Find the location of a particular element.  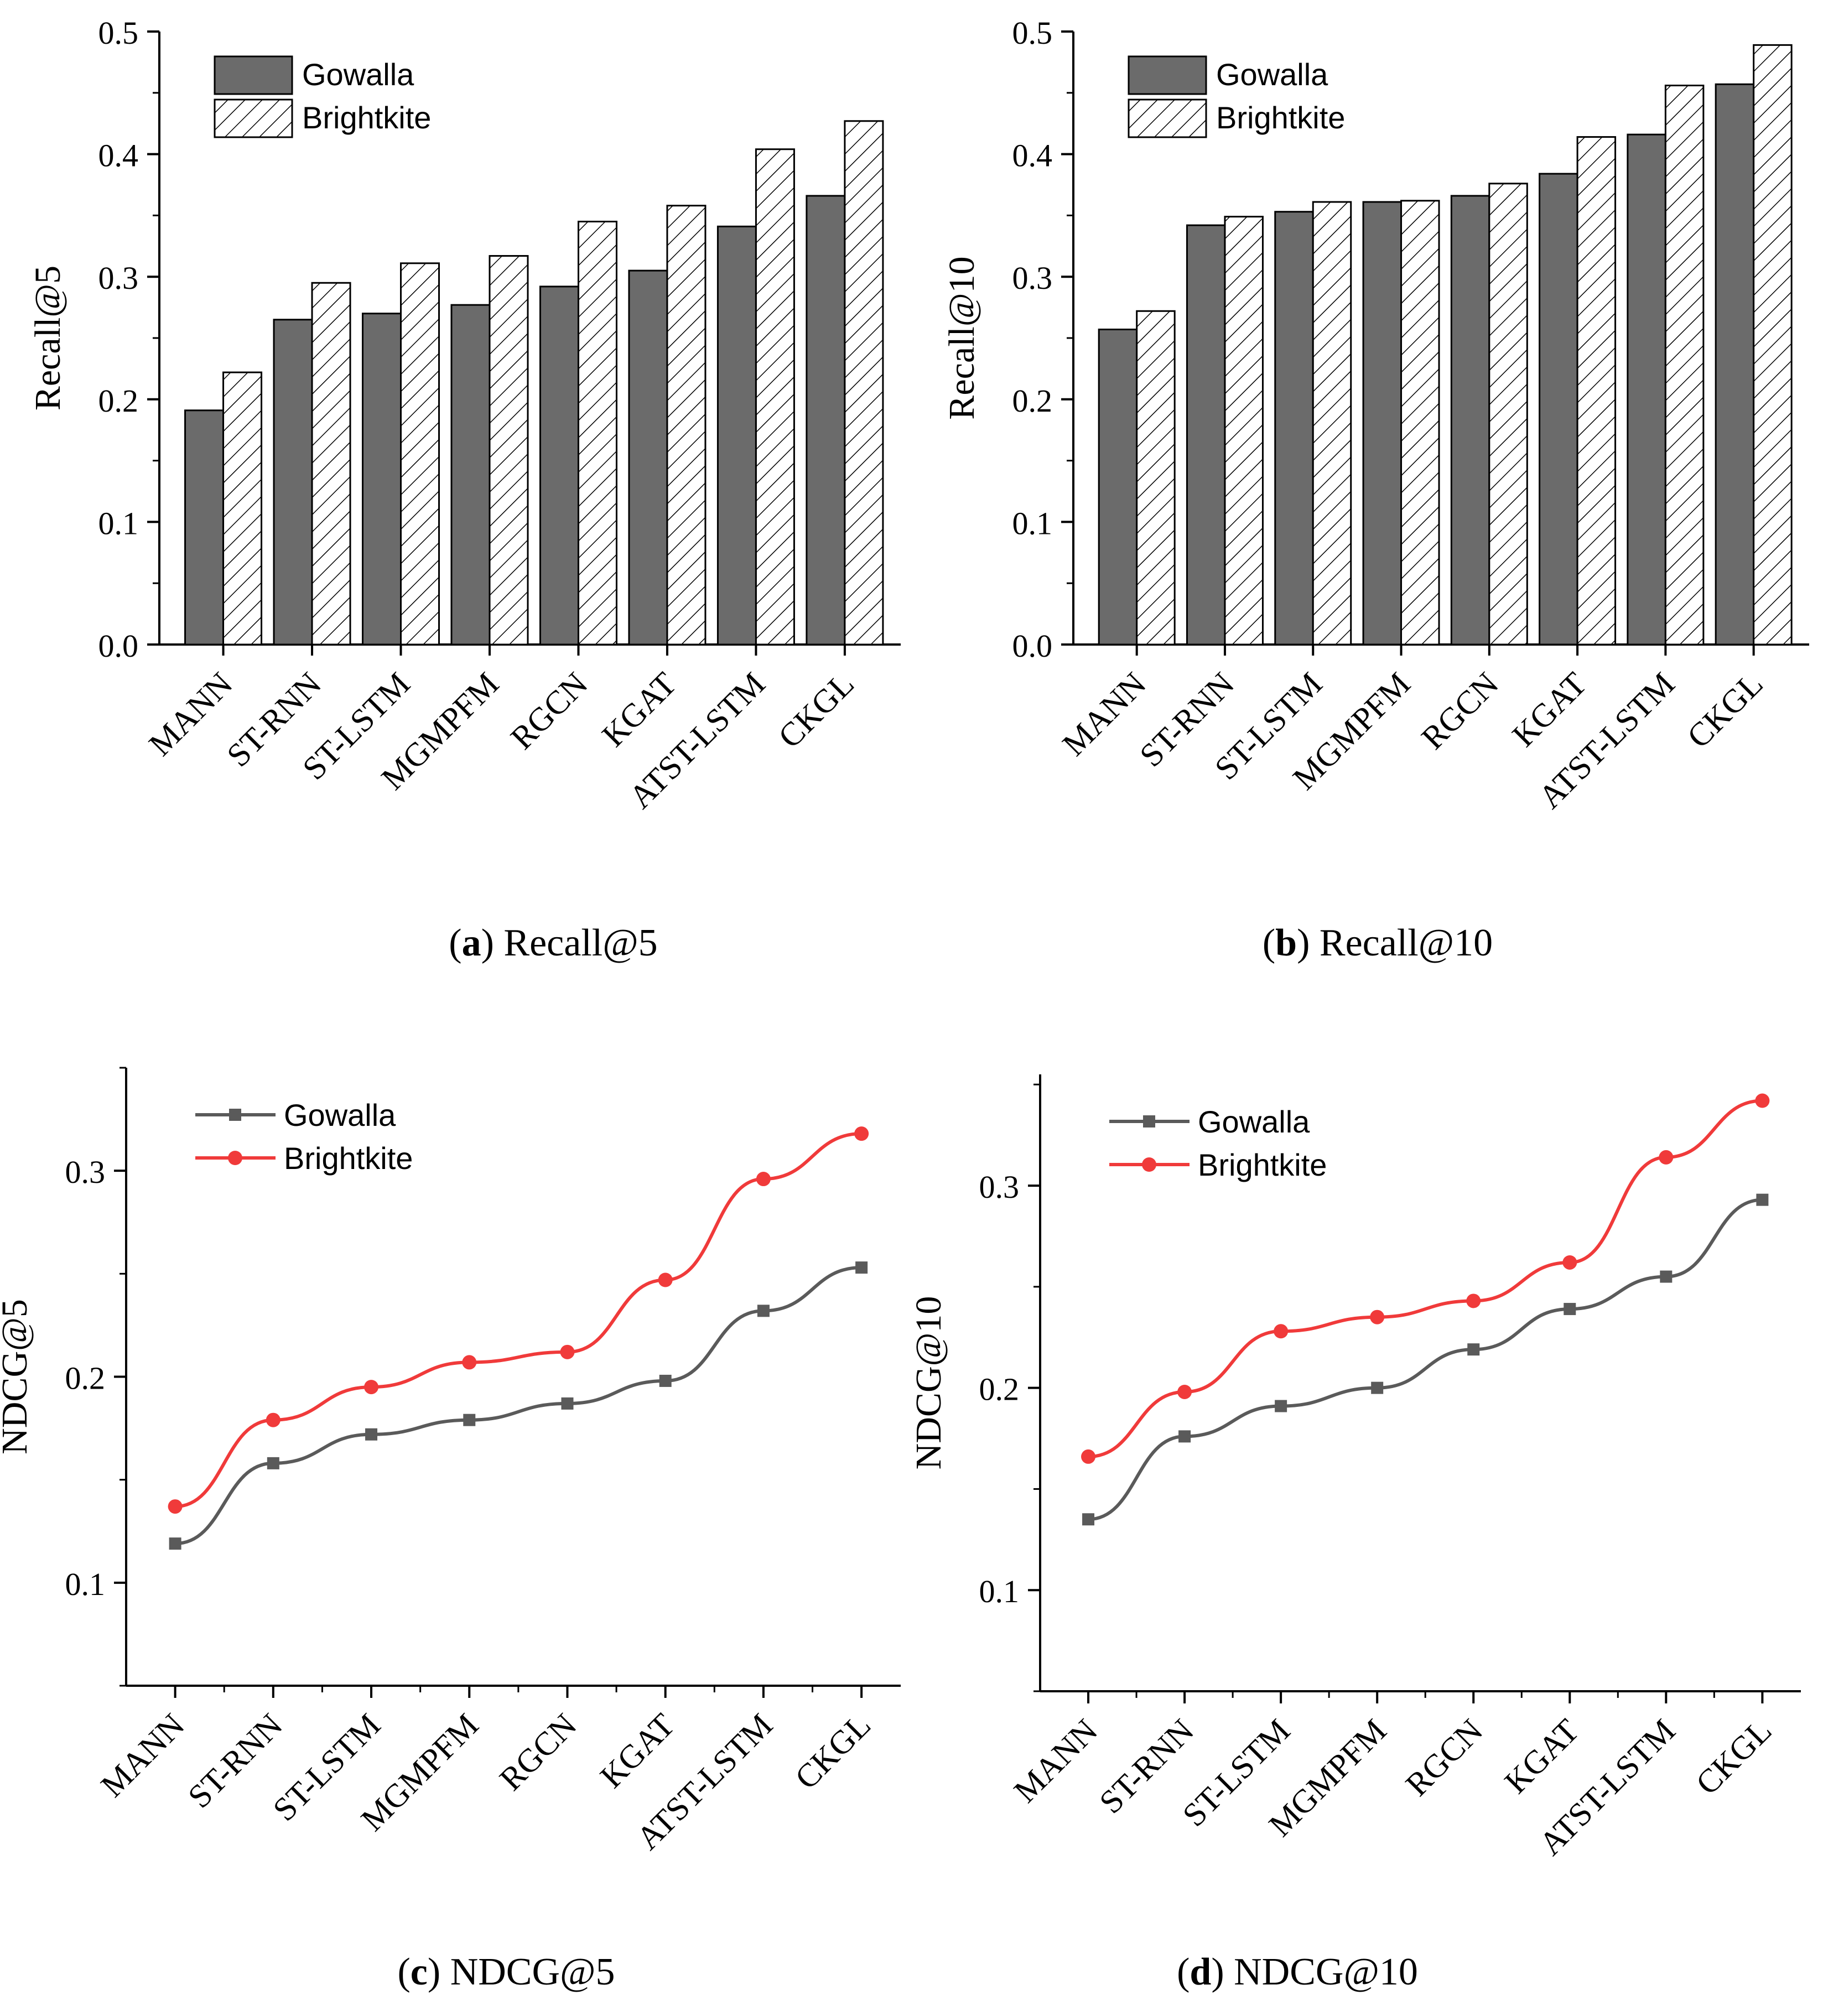

series-line-gowalla is located at coordinates (1425, 1359).